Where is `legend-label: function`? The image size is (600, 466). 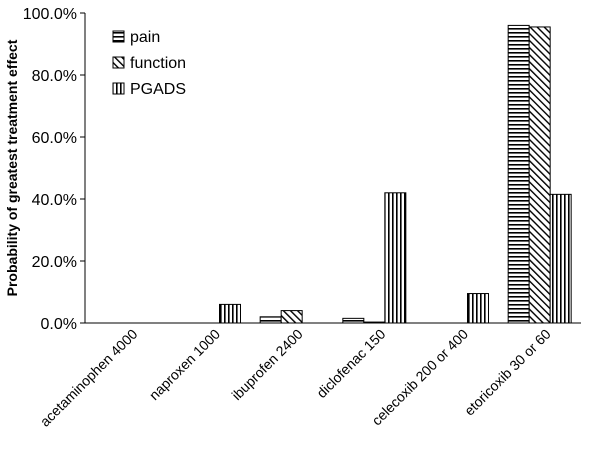
legend-label: function is located at coordinates (158, 63).